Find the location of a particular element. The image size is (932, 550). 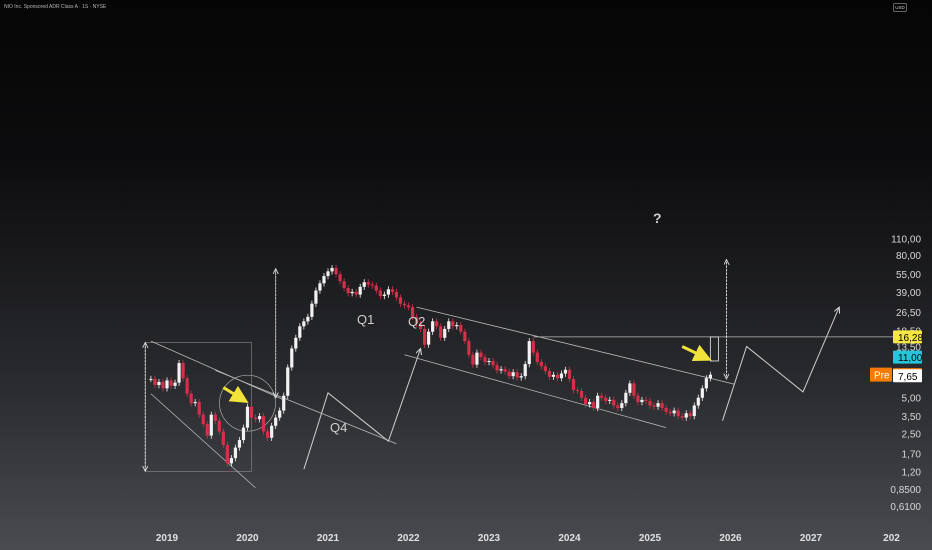

wave-label-q2: Q2 is located at coordinates (416, 321).